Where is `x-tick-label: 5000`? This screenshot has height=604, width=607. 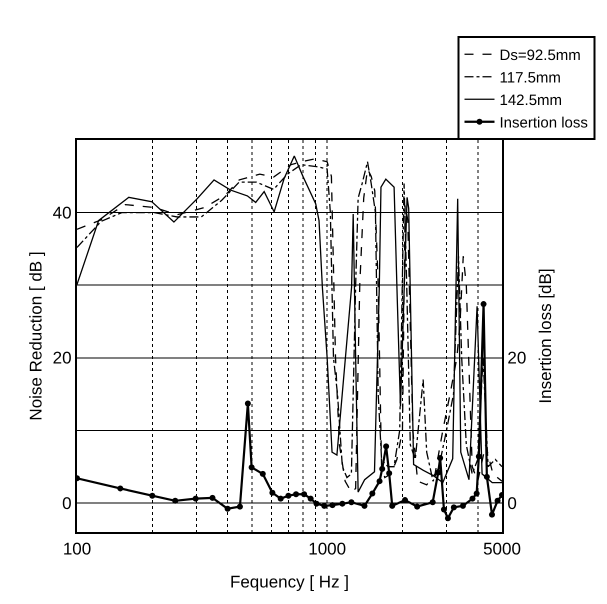
x-tick-label: 5000 is located at coordinates (502, 548).